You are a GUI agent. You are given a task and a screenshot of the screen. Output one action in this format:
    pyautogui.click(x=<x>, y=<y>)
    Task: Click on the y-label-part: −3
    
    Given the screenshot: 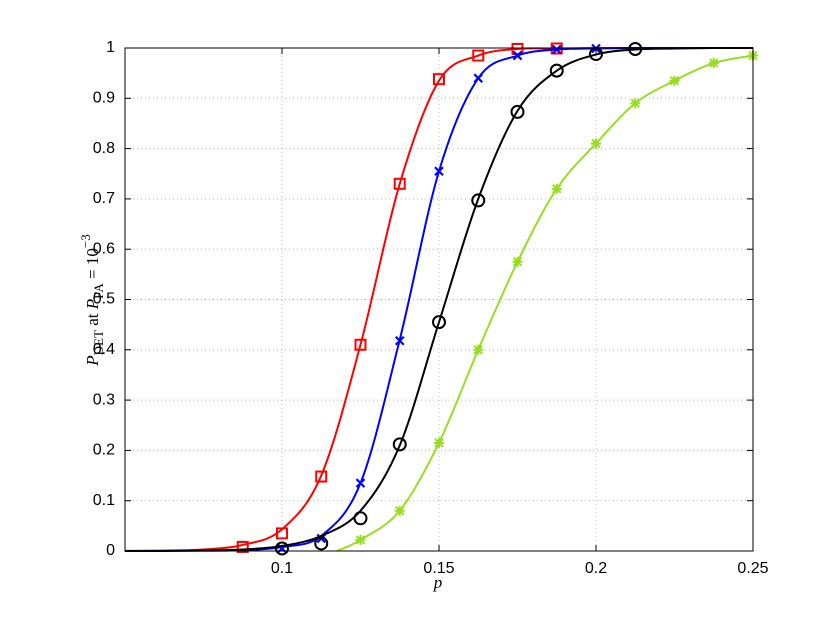 What is the action you would take?
    pyautogui.click(x=85, y=241)
    